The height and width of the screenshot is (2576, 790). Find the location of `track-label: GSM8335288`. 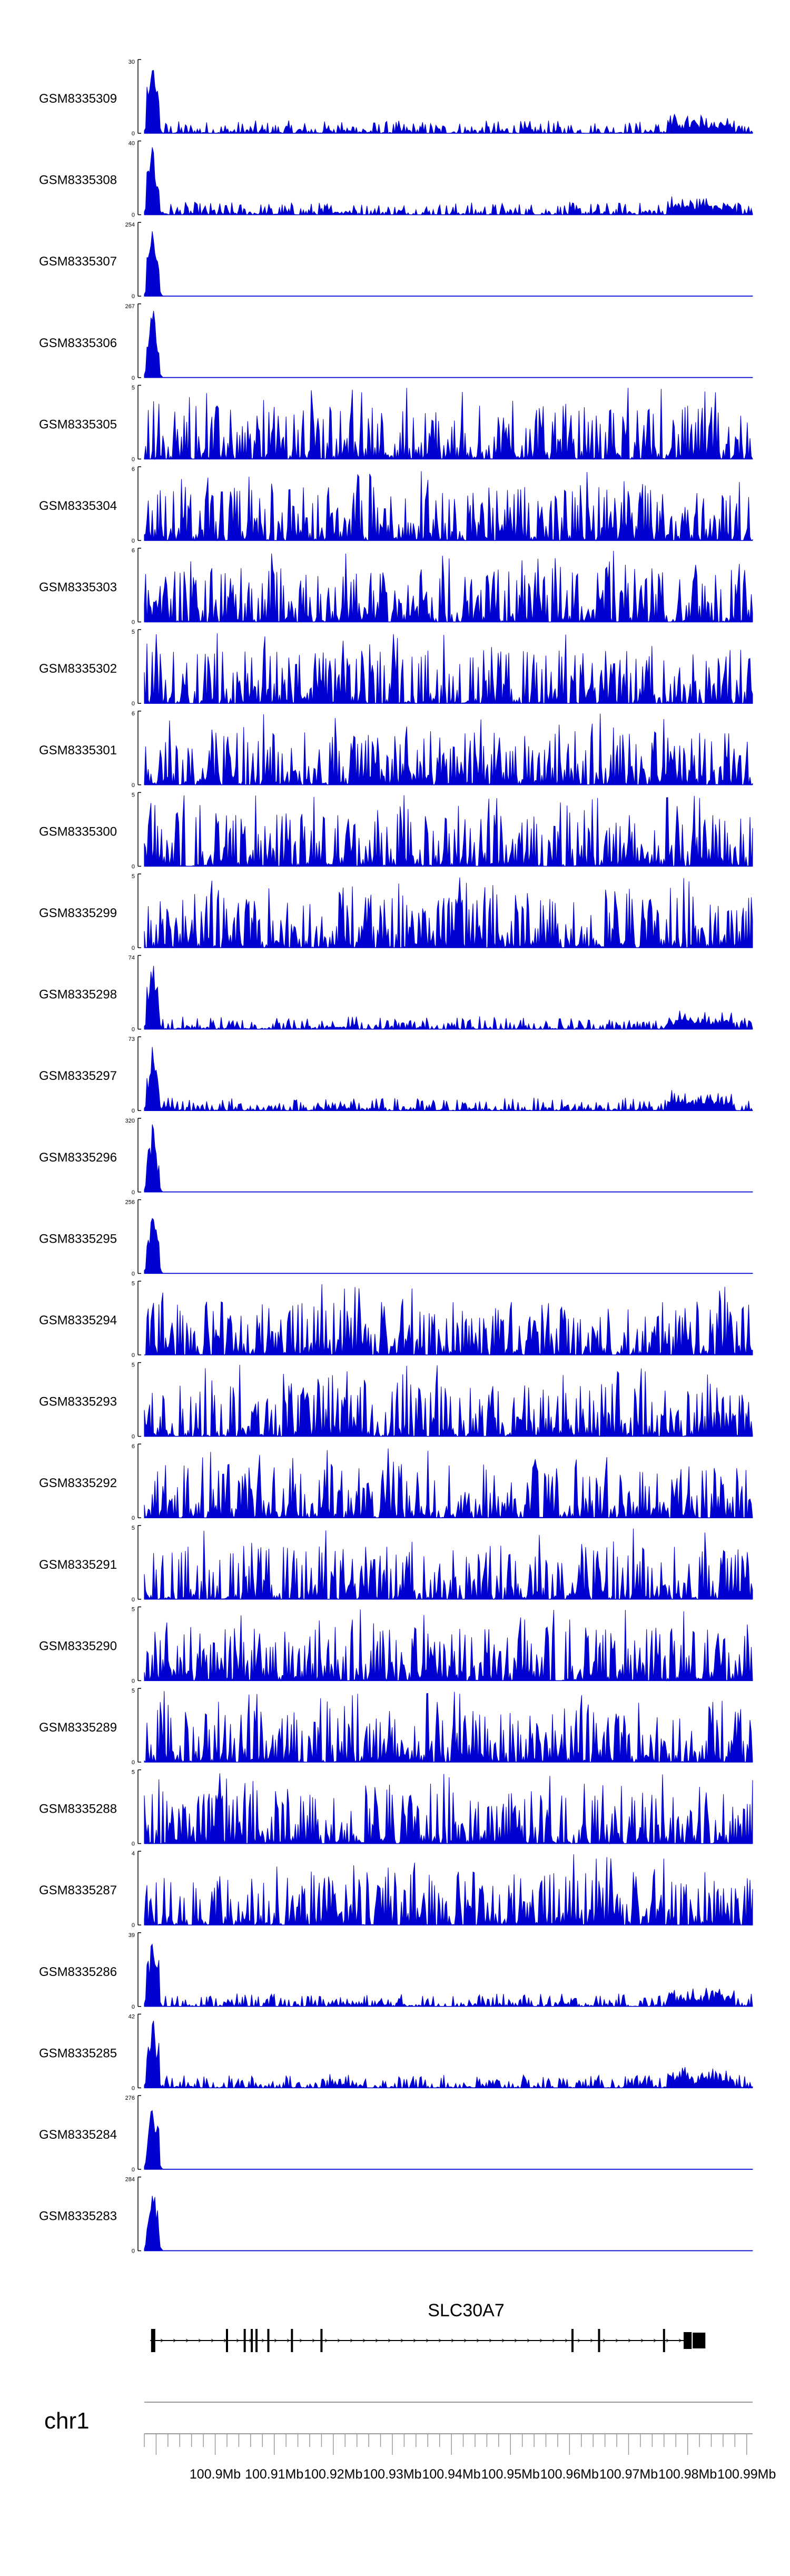

track-label: GSM8335288 is located at coordinates (78, 1809).